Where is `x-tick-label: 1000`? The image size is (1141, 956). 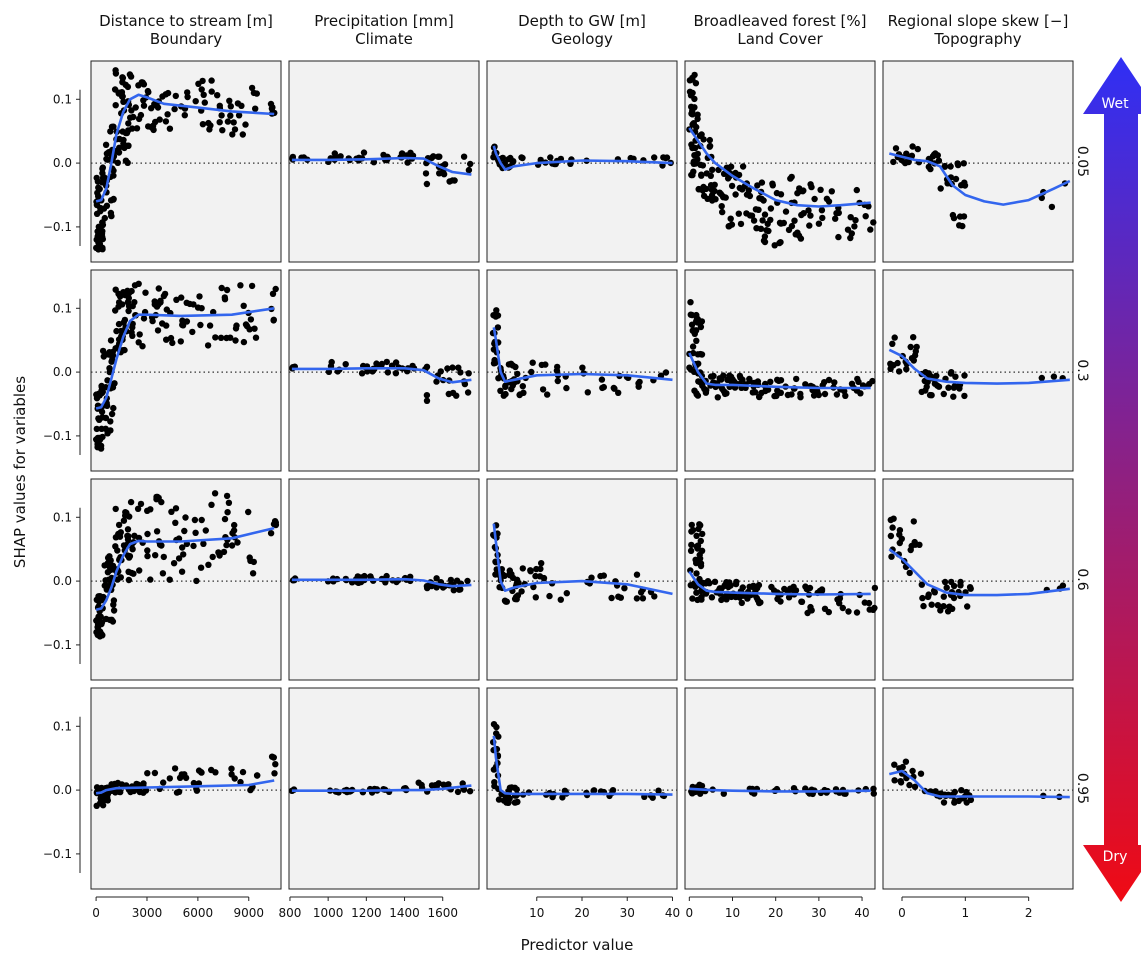 x-tick-label: 1000 is located at coordinates (328, 913).